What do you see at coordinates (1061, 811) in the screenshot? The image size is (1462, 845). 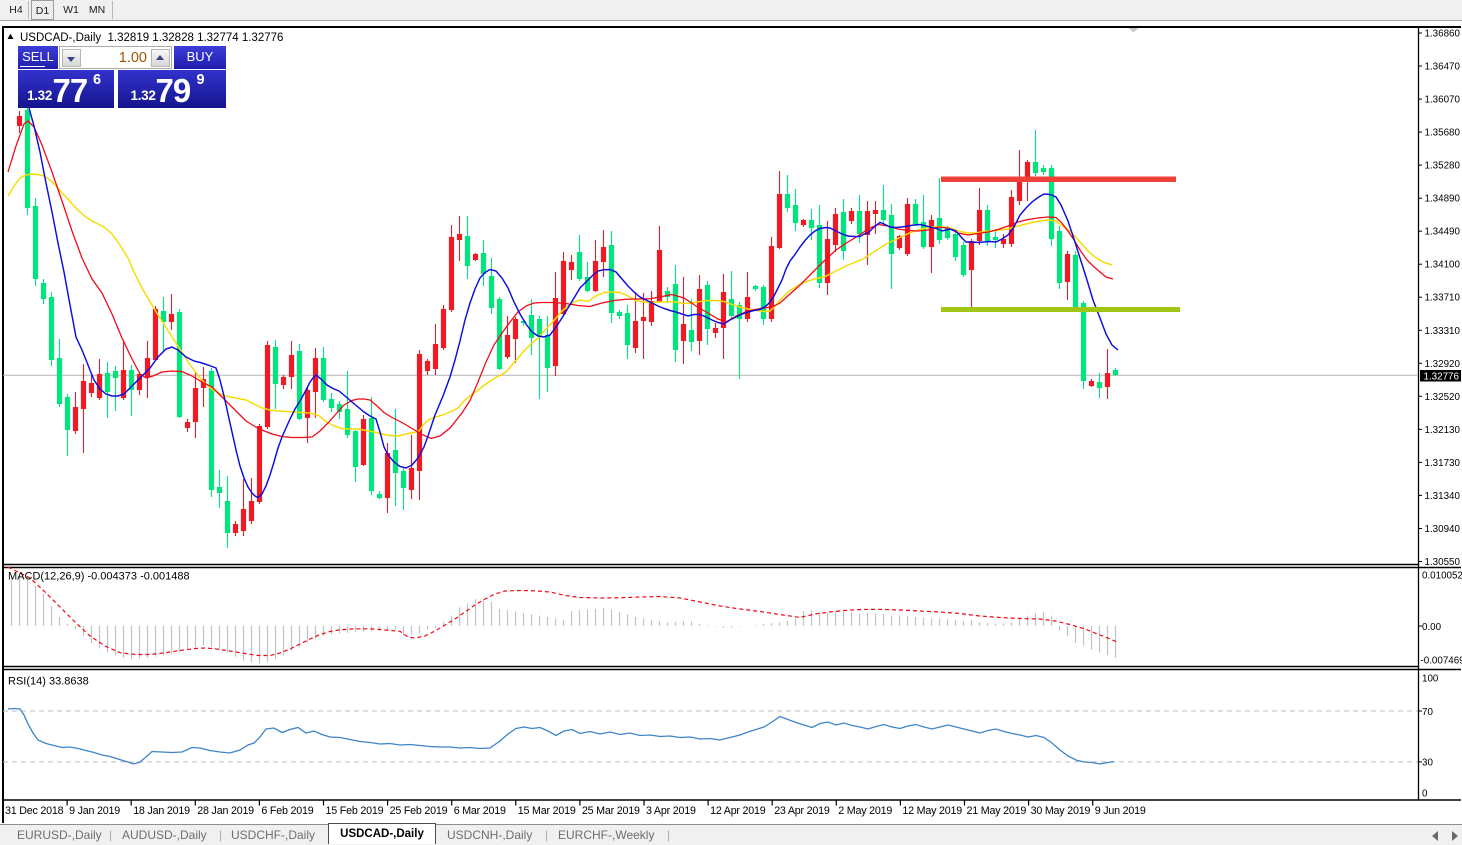 I see `svg-text: 30 May 2019` at bounding box center [1061, 811].